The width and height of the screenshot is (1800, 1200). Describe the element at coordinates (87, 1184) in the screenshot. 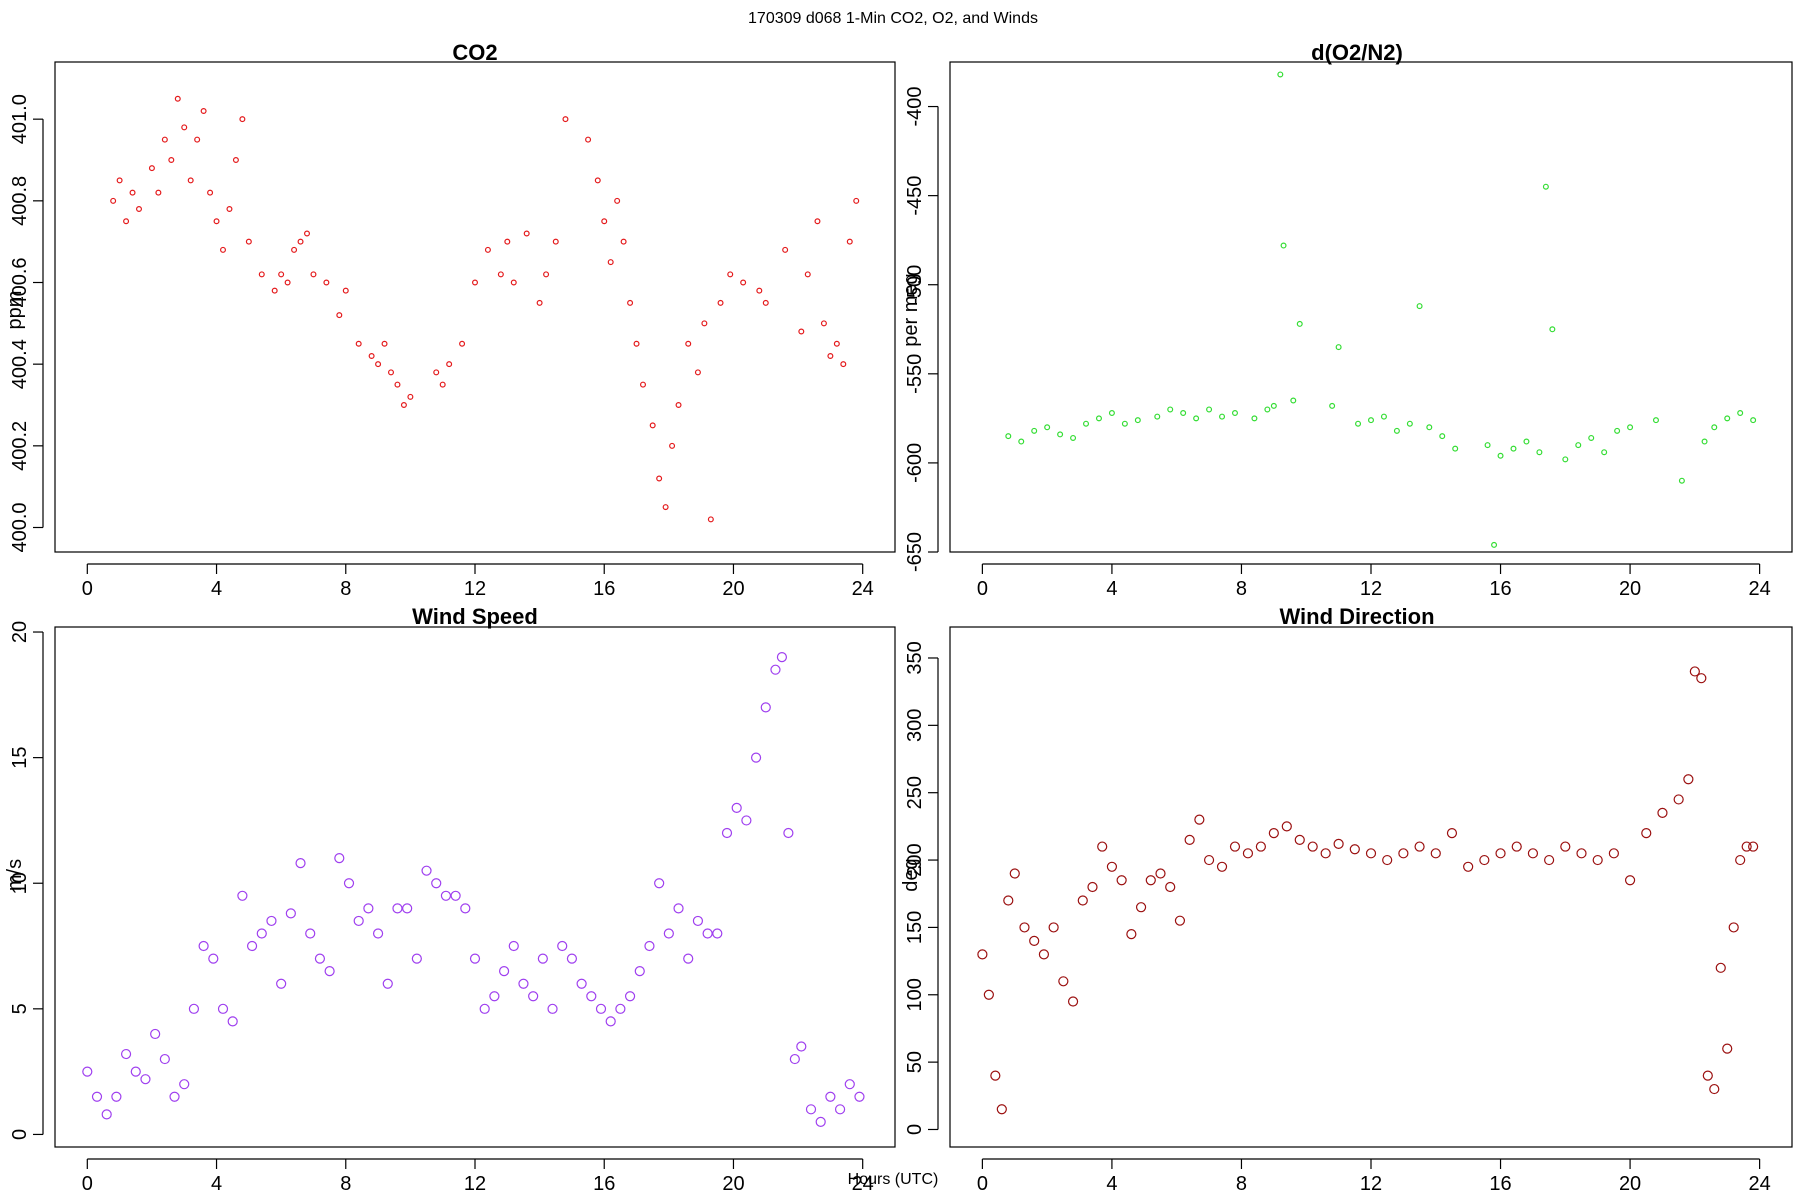

I see `wind-speed-x-tick-label: 0` at that location.